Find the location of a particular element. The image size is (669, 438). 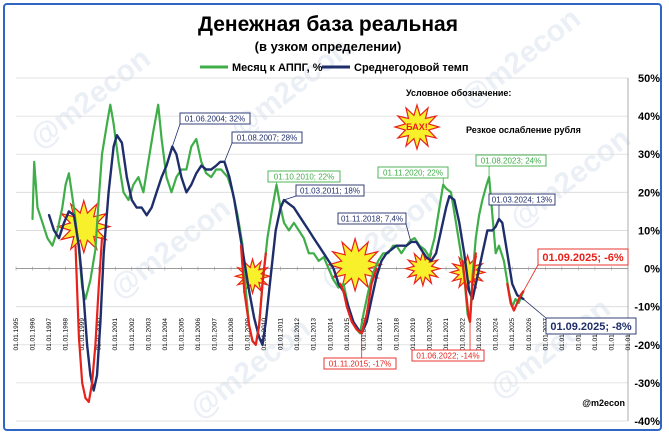

legend-note-badge: БАХ! is located at coordinates (417, 127).